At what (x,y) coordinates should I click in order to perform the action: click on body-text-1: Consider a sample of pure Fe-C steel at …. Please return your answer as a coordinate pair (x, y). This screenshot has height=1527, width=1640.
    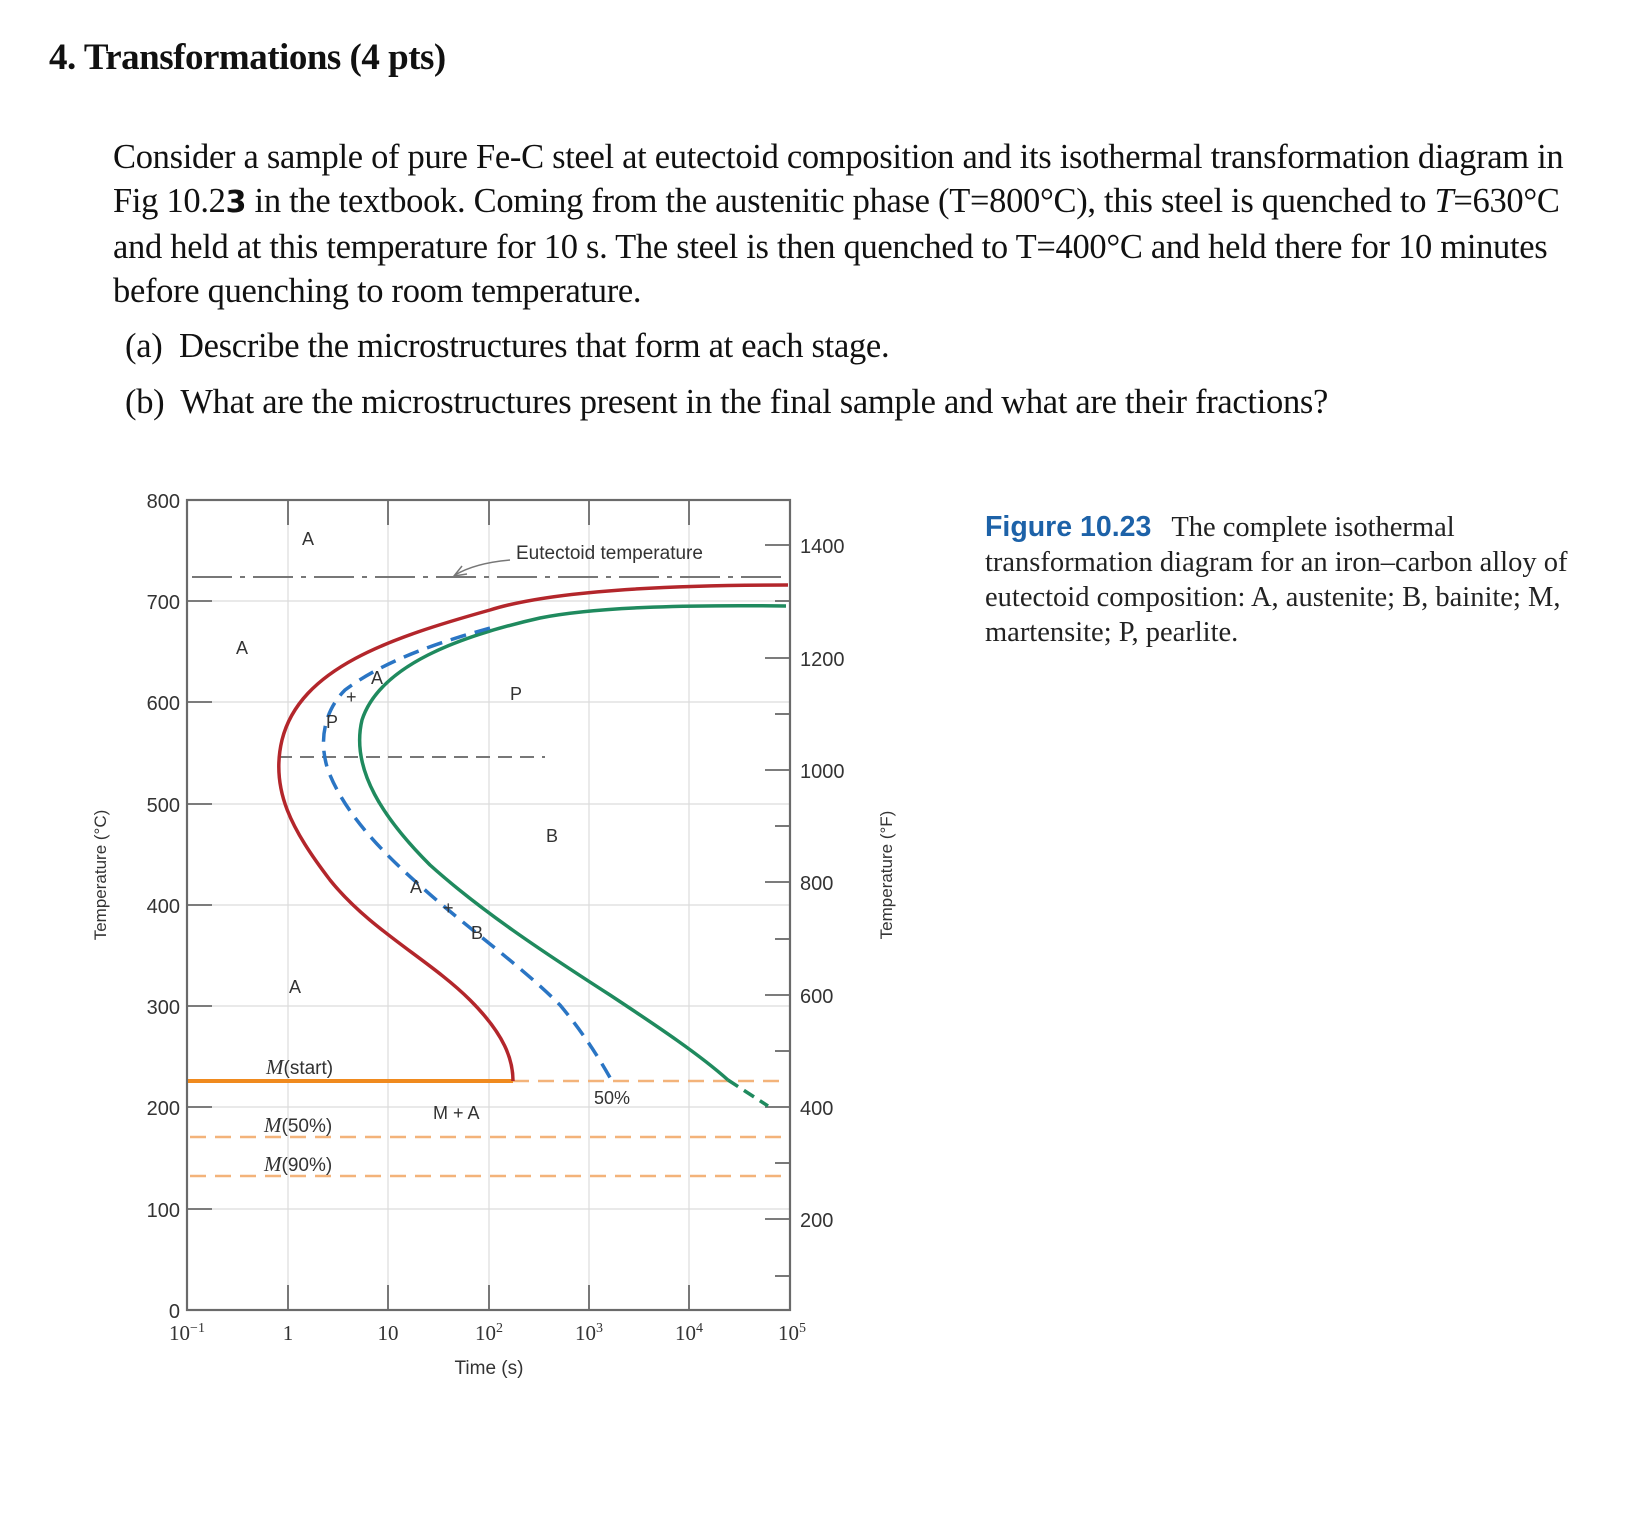
    Looking at the image, I should click on (838, 179).